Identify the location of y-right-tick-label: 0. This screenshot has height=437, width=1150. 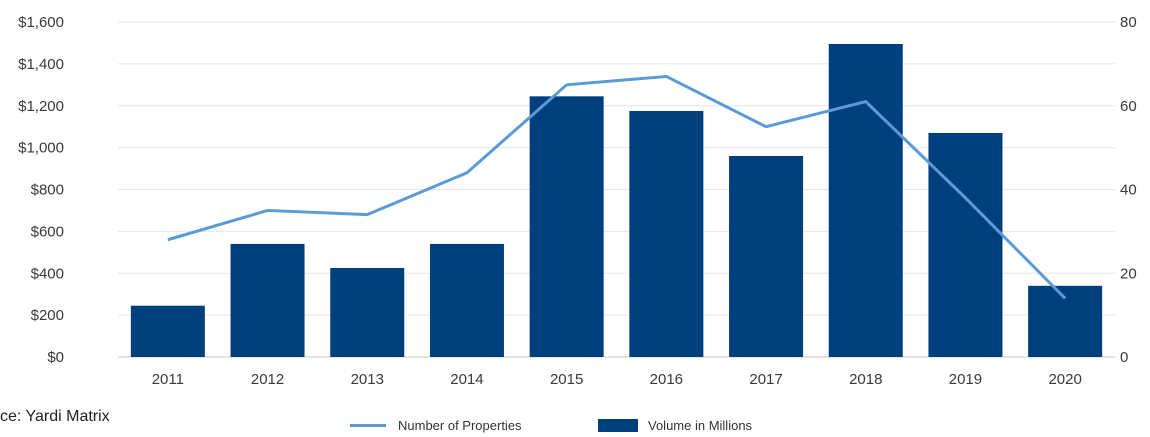
(1124, 357).